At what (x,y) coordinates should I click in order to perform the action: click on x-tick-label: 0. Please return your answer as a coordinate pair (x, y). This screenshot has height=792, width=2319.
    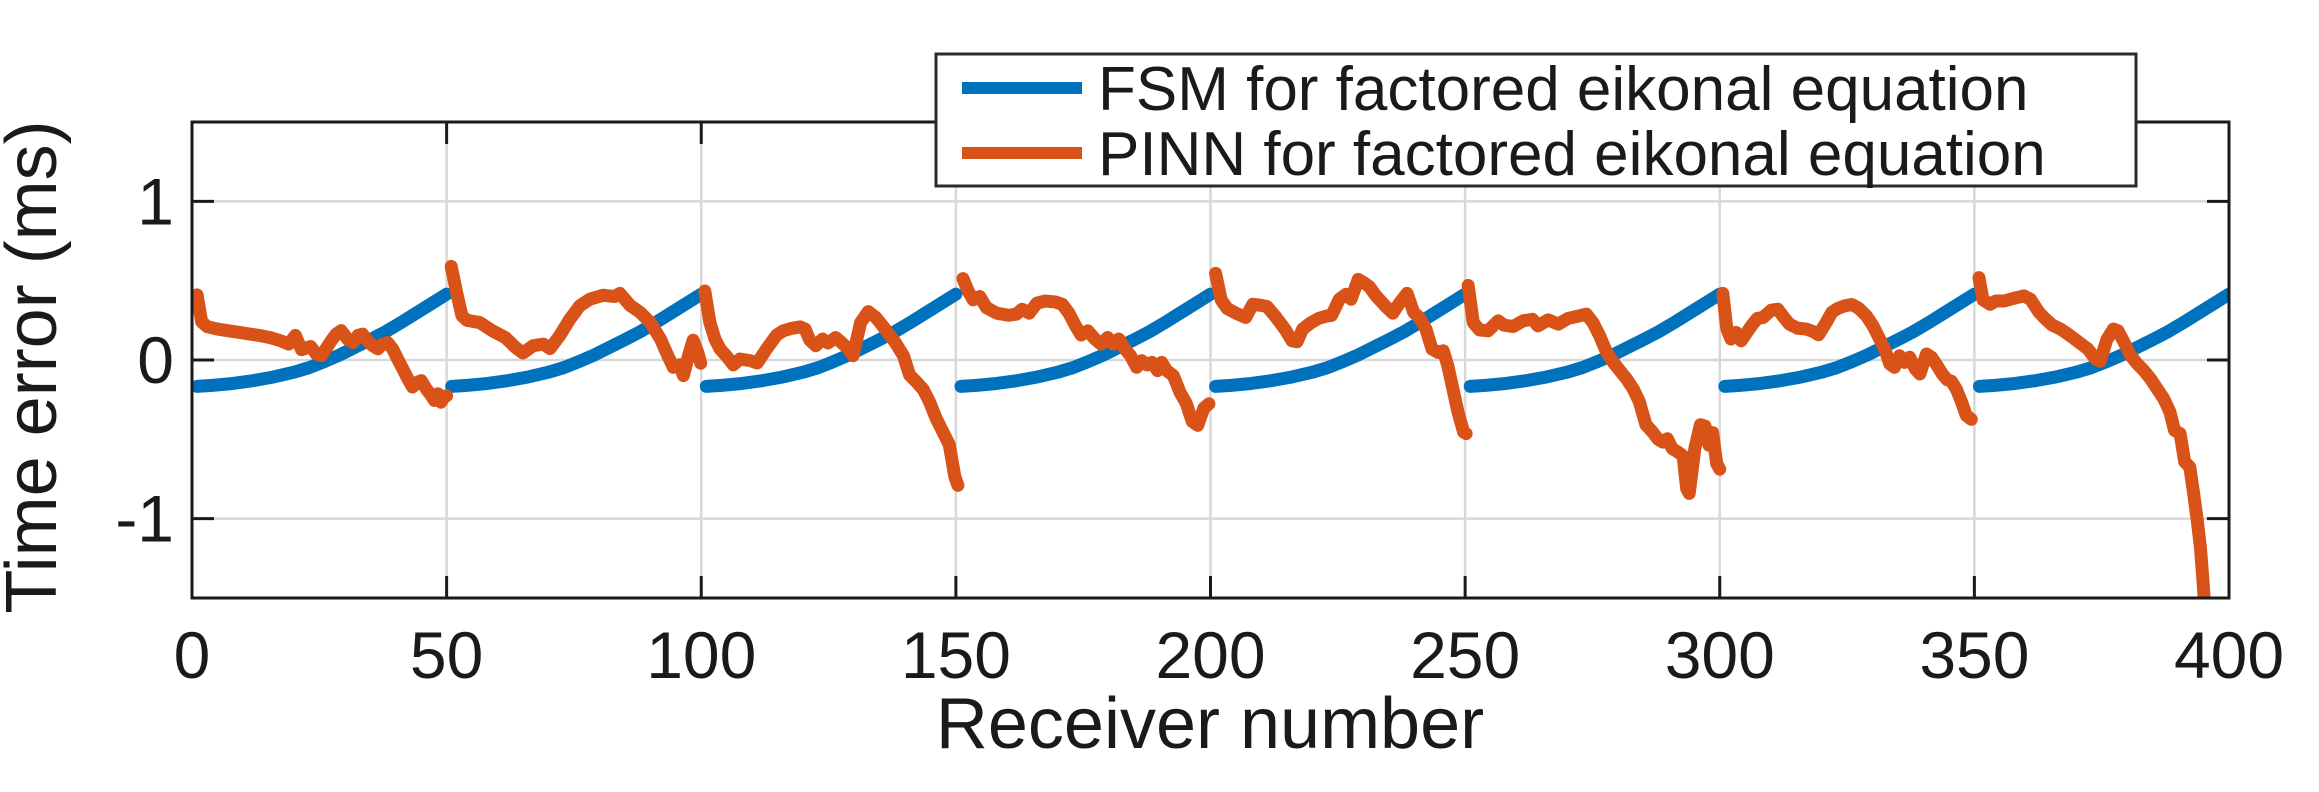
    Looking at the image, I should click on (192, 655).